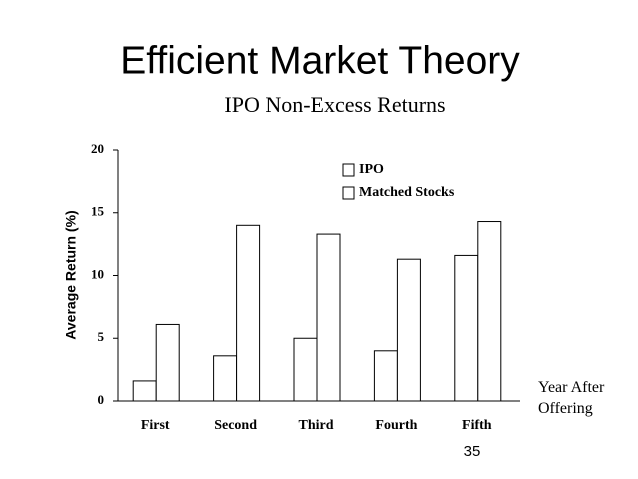  Describe the element at coordinates (235, 425) in the screenshot. I see `x-tick-label: Second` at that location.